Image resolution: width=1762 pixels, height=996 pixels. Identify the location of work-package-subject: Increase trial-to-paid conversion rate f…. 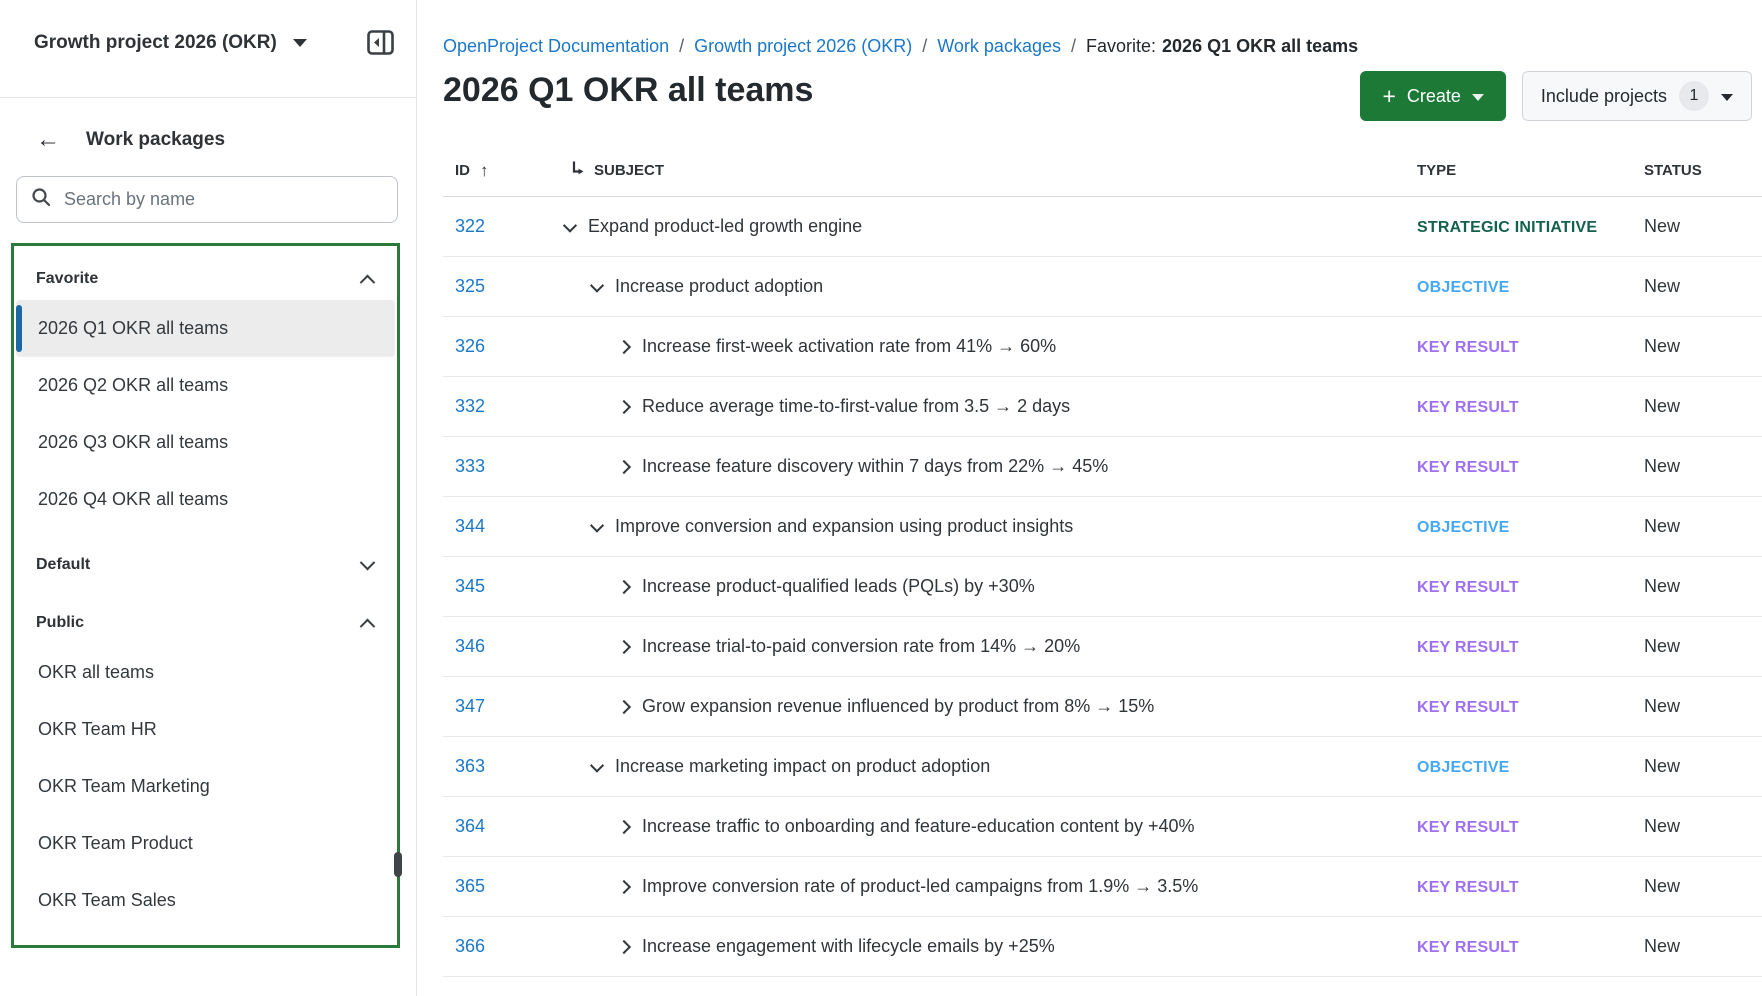
(861, 646).